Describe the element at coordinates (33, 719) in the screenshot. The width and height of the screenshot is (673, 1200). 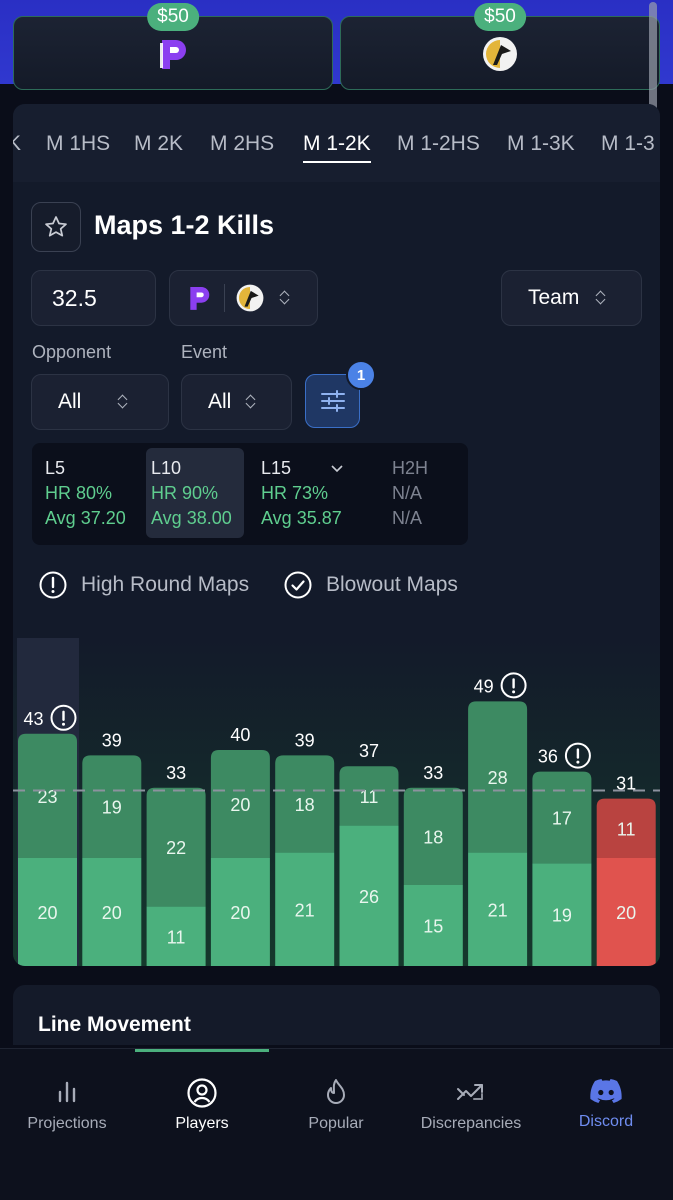
I see `bar-total-label: 43` at that location.